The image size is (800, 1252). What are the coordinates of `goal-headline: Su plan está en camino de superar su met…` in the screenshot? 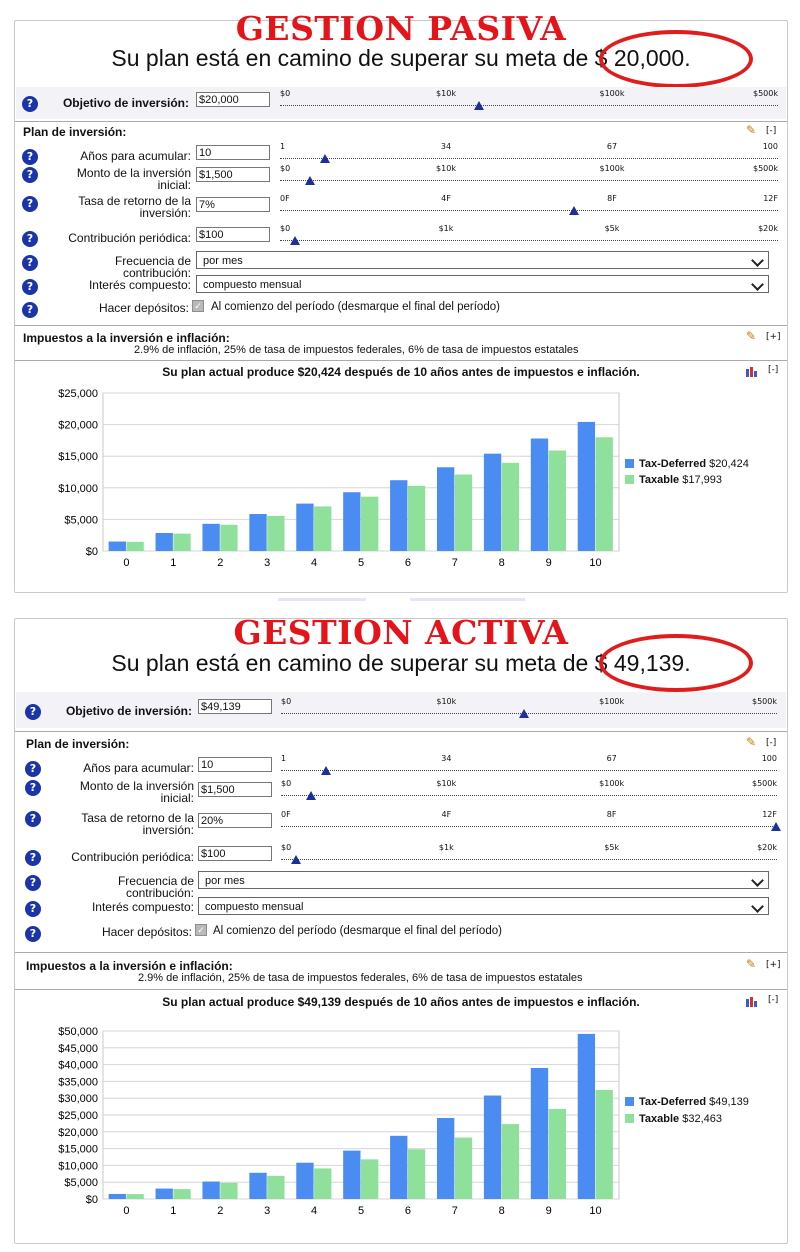 It's located at (401, 663).